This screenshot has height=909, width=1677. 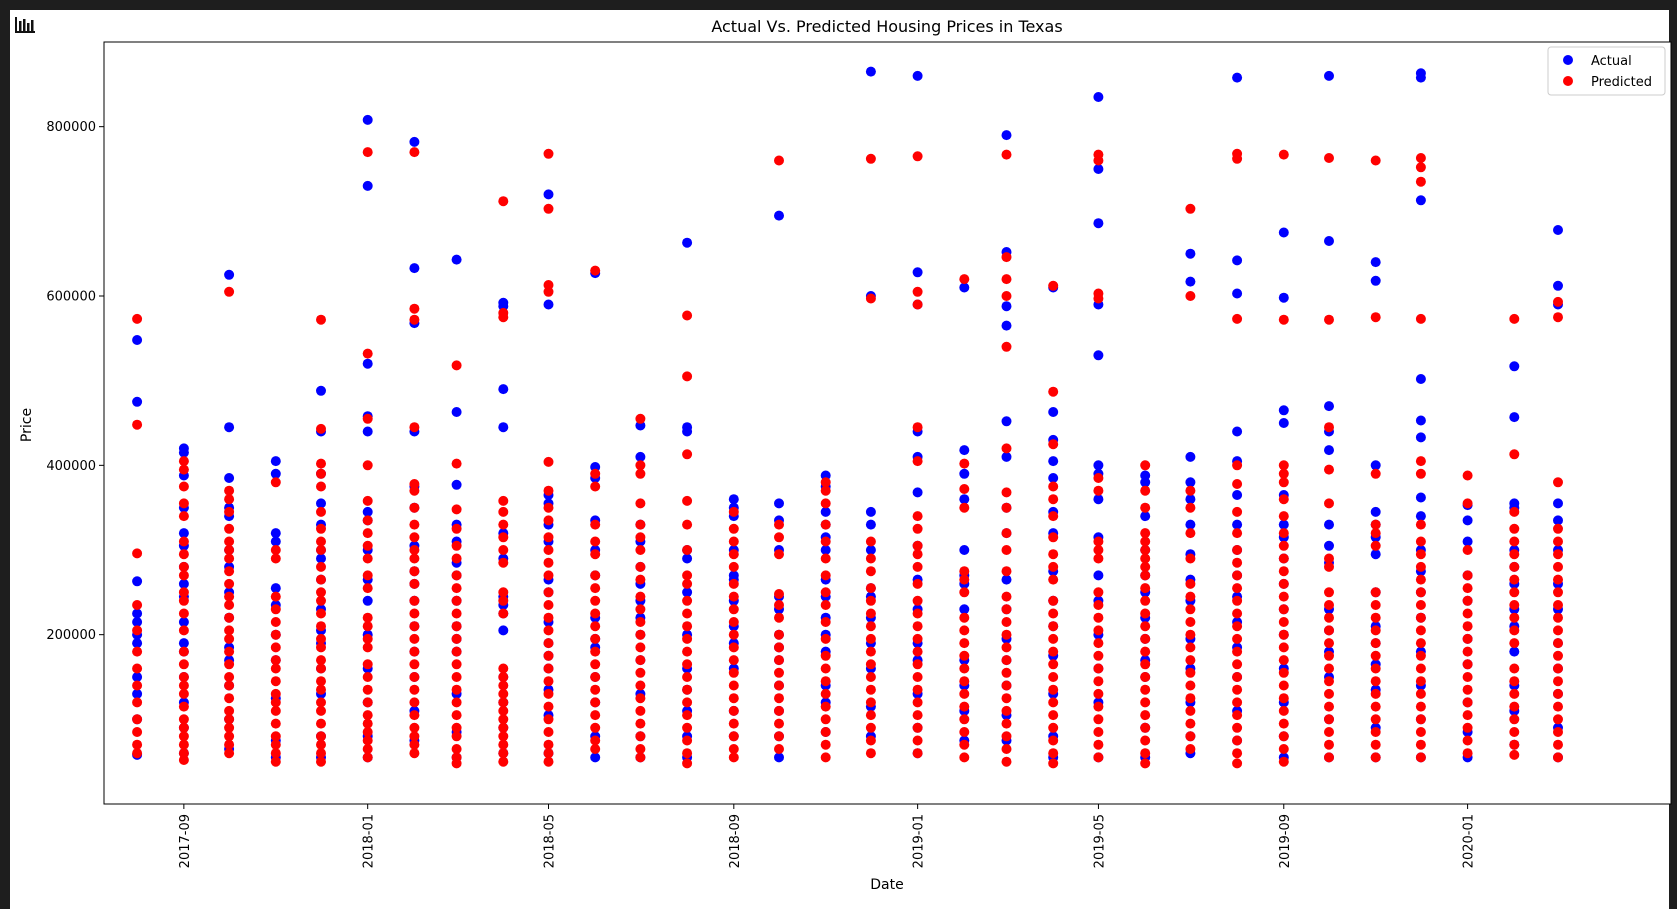 I want to click on x-axis-label: Date, so click(x=886, y=885).